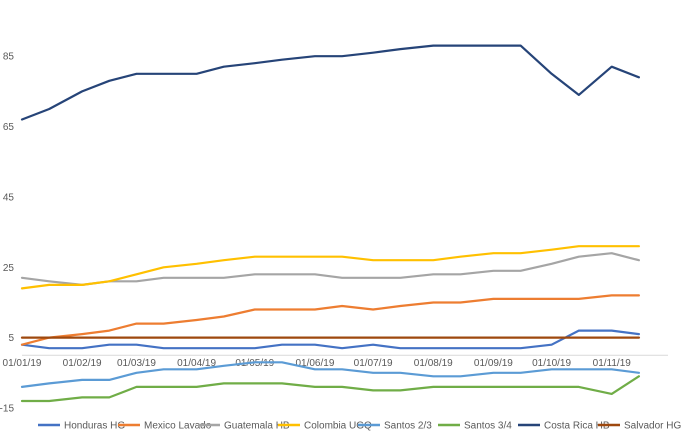  I want to click on legend-label-colombia-ugq: Colombia UGQ, so click(338, 426).